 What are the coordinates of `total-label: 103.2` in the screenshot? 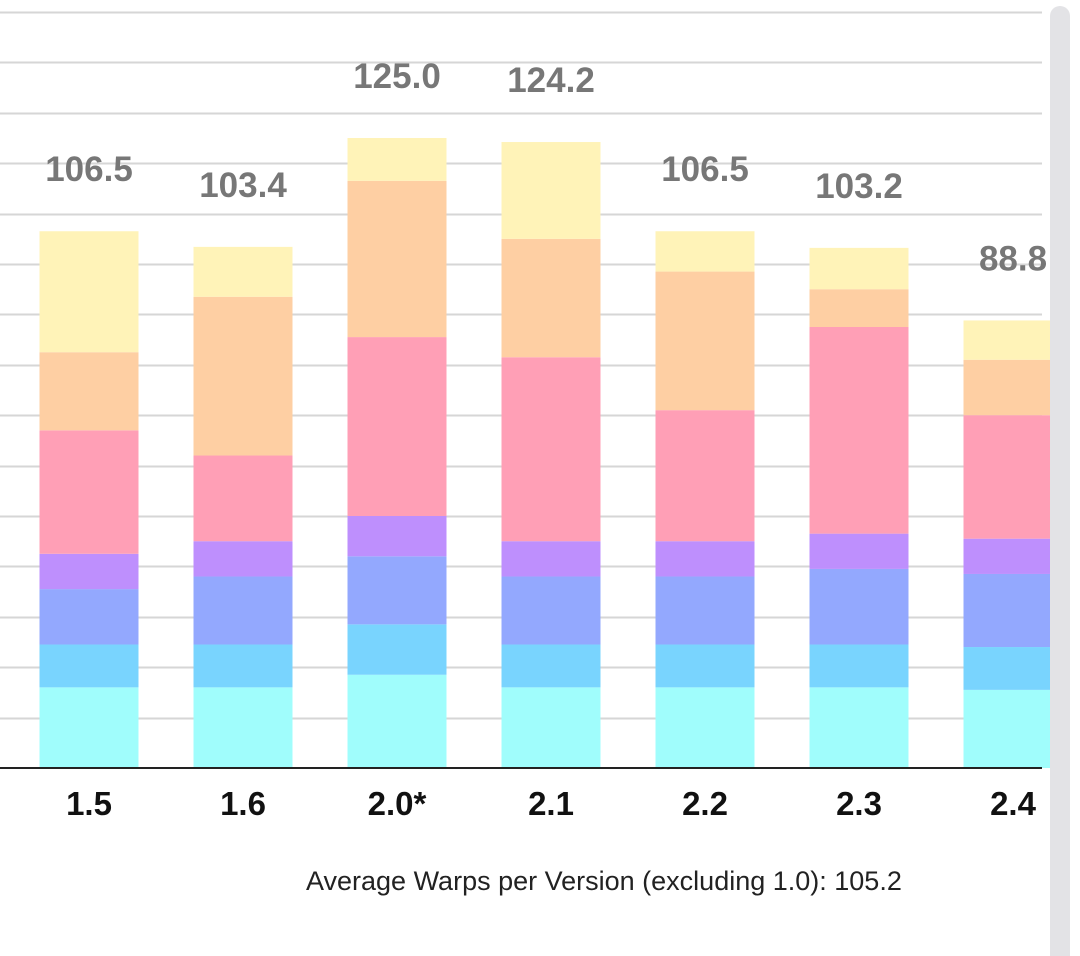 It's located at (859, 186).